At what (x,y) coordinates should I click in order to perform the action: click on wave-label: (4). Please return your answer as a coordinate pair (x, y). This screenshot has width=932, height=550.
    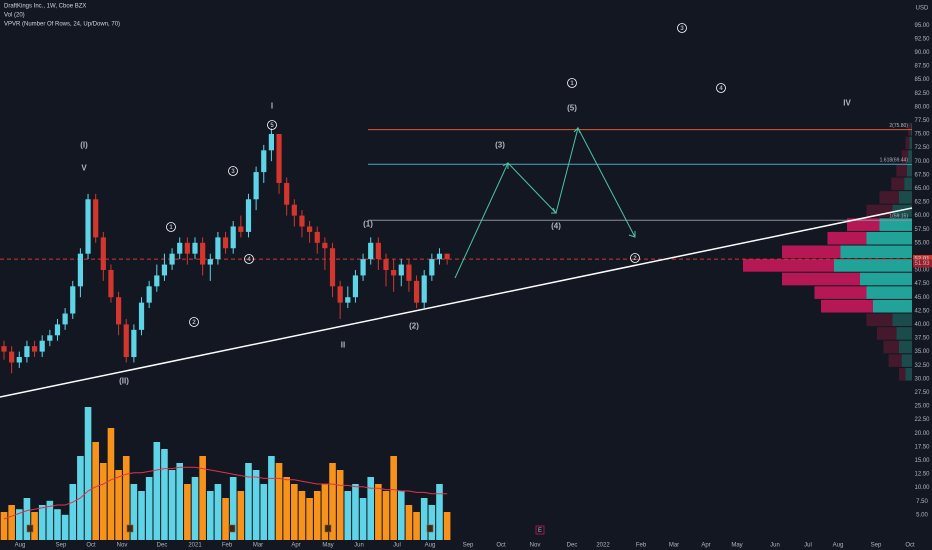
    Looking at the image, I should click on (556, 226).